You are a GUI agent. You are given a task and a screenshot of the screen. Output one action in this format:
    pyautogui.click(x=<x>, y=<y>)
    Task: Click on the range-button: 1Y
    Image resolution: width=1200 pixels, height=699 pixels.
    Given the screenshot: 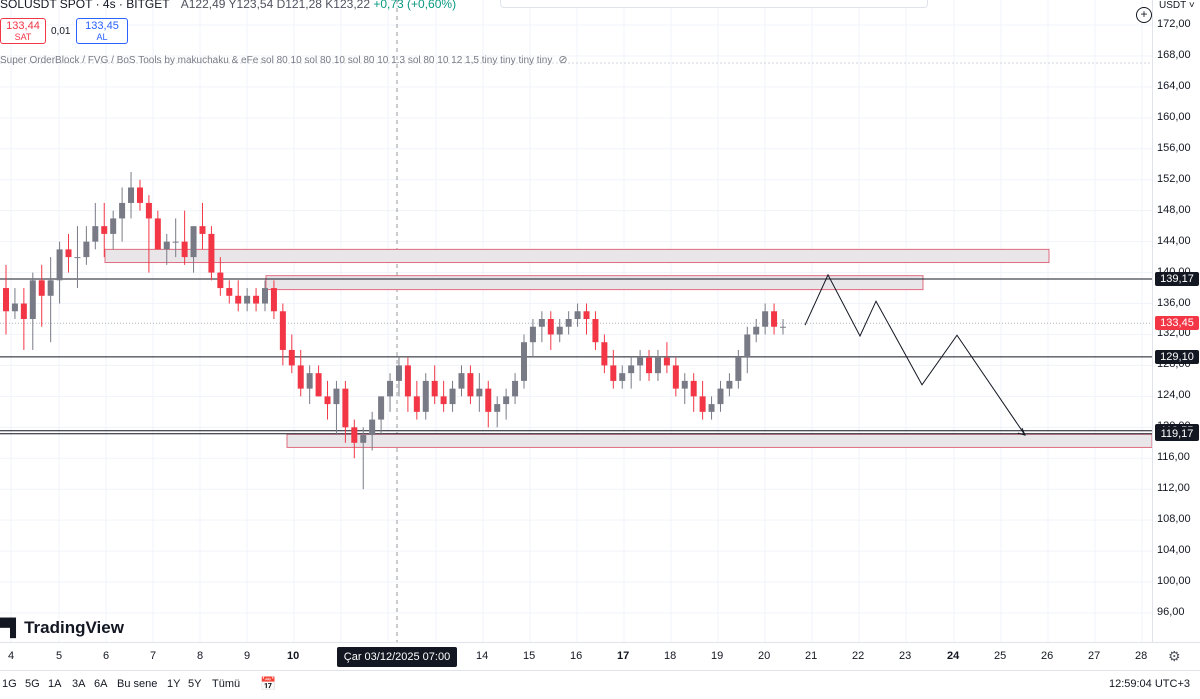 What is the action you would take?
    pyautogui.click(x=174, y=684)
    